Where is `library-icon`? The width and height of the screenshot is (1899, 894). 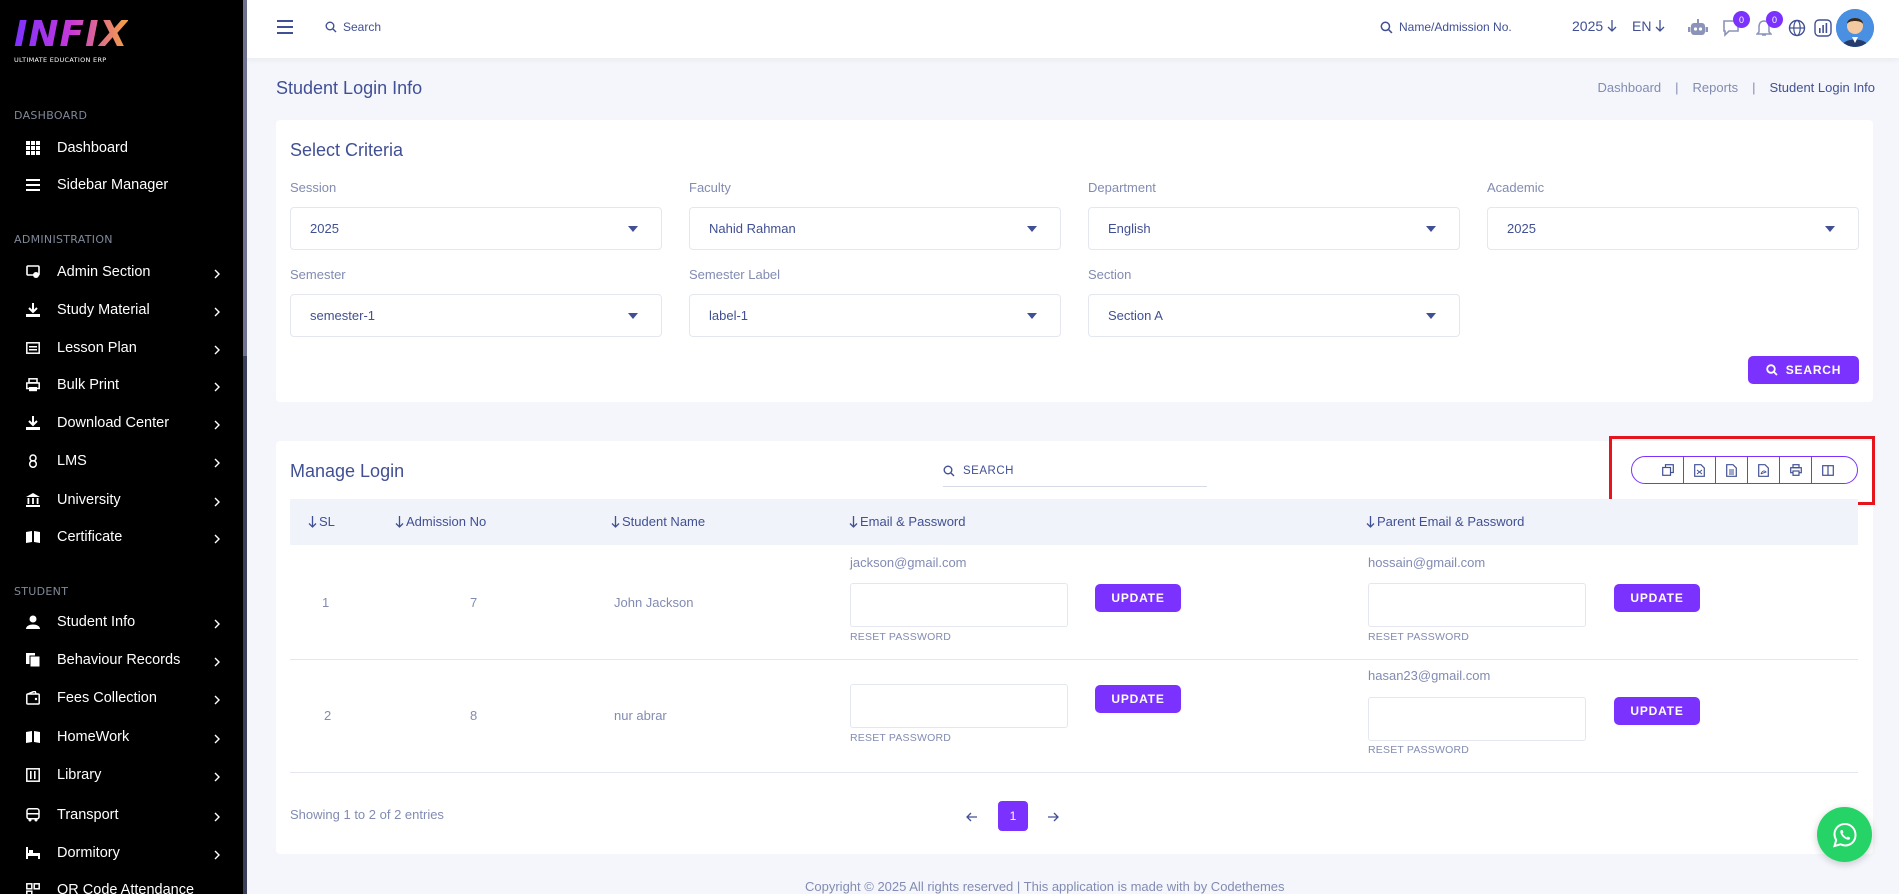
library-icon is located at coordinates (33, 775).